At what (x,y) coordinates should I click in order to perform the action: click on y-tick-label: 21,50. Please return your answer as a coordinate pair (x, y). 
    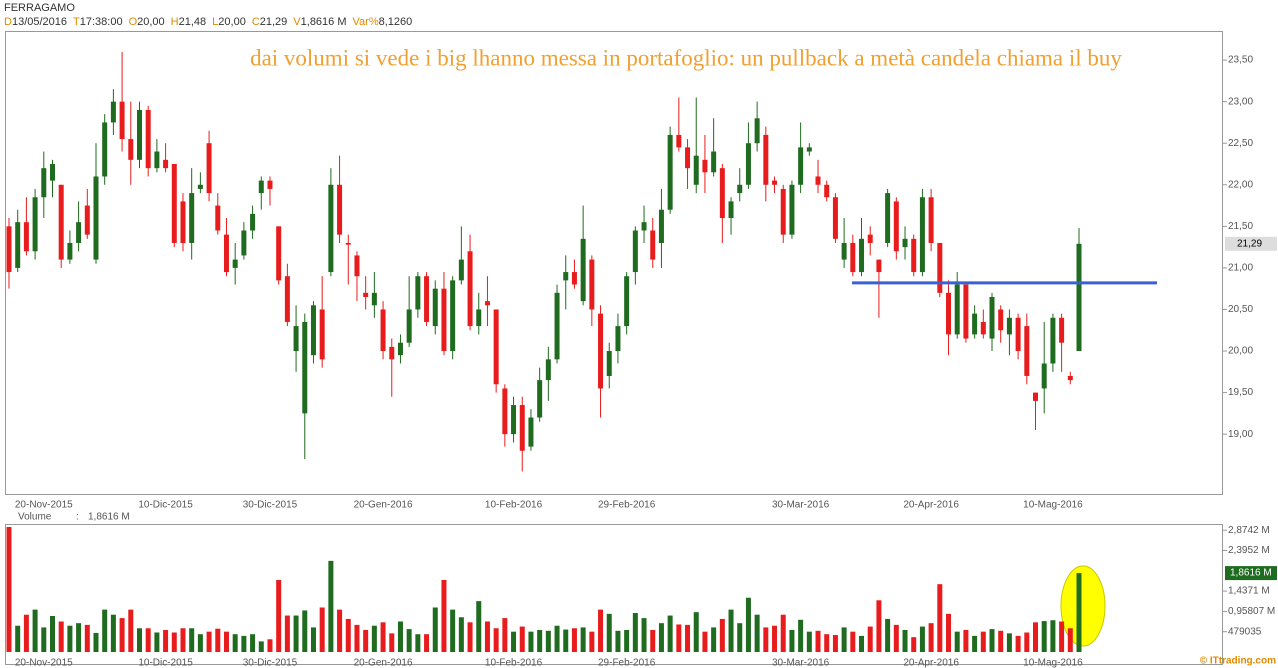
    Looking at the image, I should click on (1240, 226).